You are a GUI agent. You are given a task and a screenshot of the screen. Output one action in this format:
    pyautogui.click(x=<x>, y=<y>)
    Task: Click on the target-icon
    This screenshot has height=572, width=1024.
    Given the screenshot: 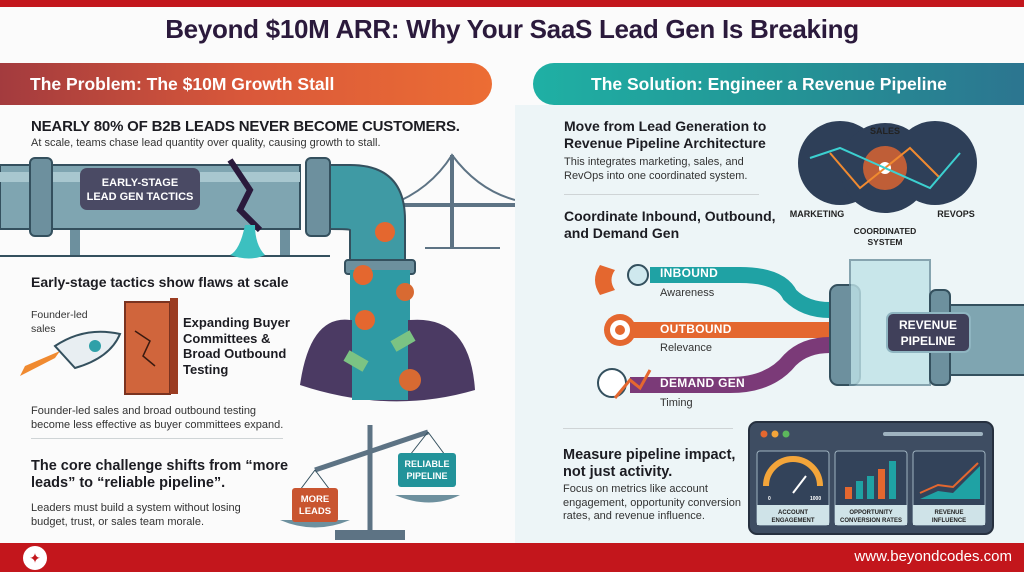 What is the action you would take?
    pyautogui.click(x=620, y=330)
    